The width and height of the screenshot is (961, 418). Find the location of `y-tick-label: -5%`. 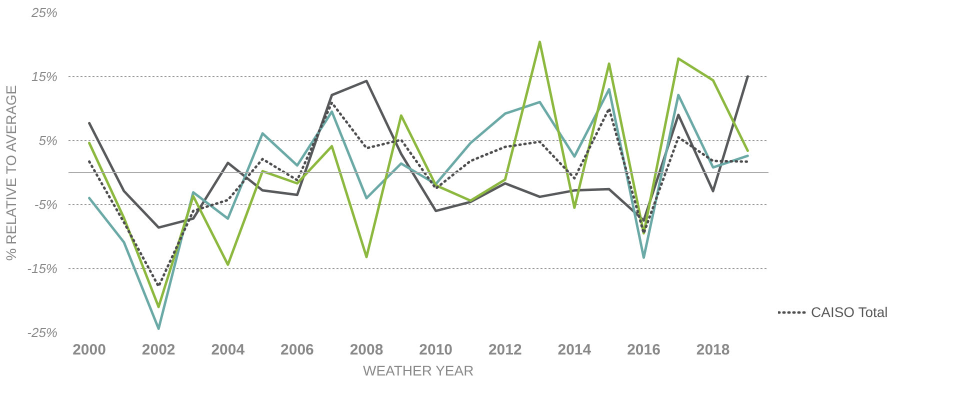

y-tick-label: -5% is located at coordinates (46, 204).